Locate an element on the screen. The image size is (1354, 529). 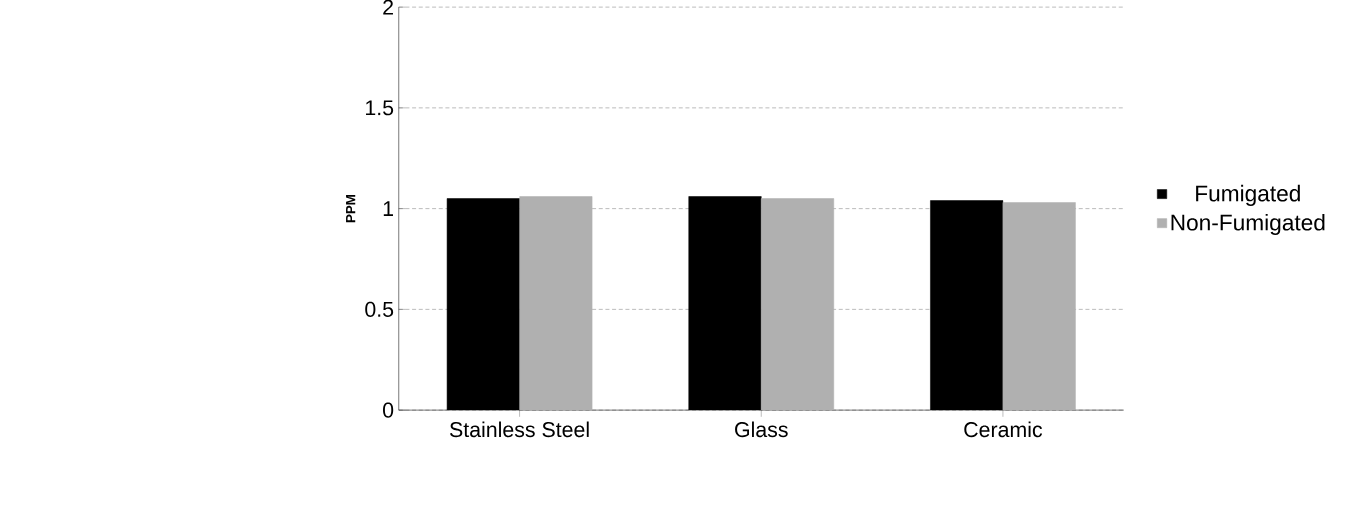
y-tick-label: 1.5 is located at coordinates (380, 108).